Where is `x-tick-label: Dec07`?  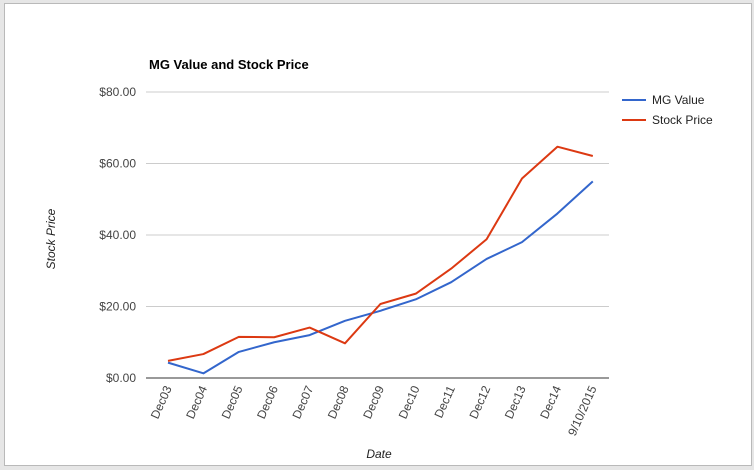 x-tick-label: Dec07 is located at coordinates (302, 402).